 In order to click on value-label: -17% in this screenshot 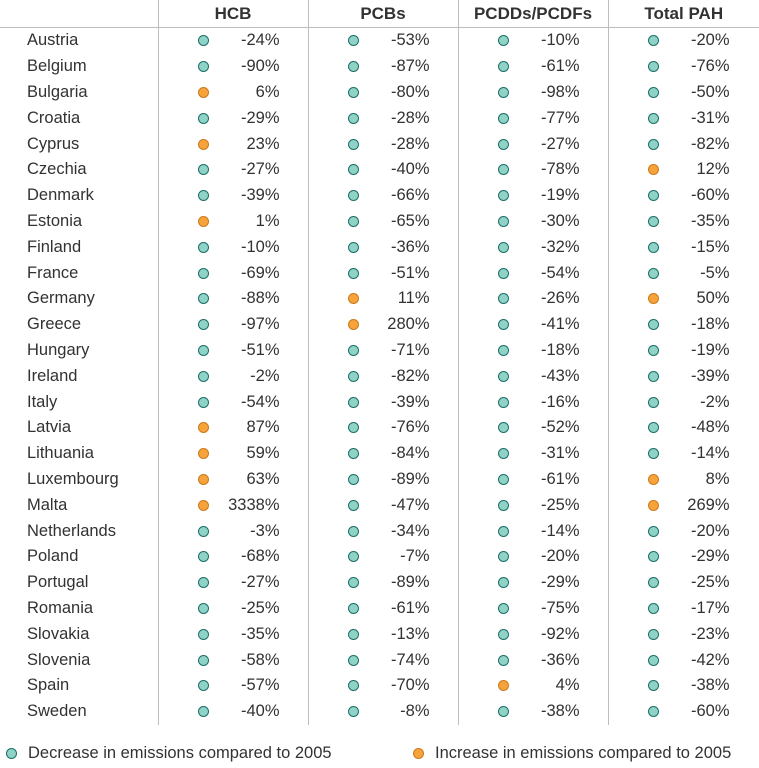, I will do `click(710, 607)`.